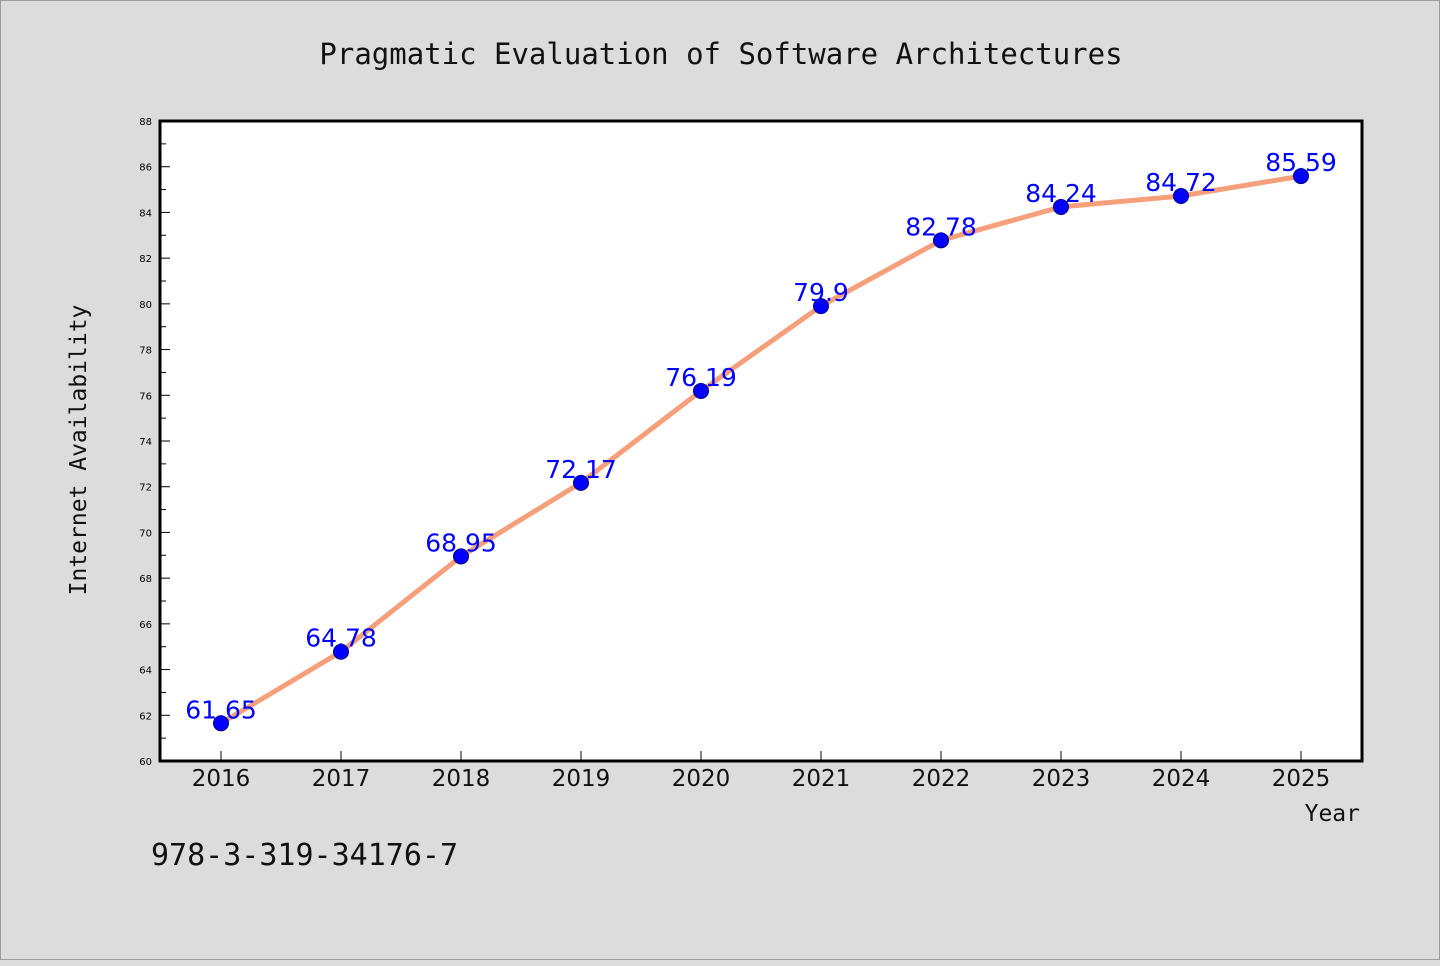 This screenshot has height=966, width=1440. I want to click on y-tick-label: 72, so click(145, 488).